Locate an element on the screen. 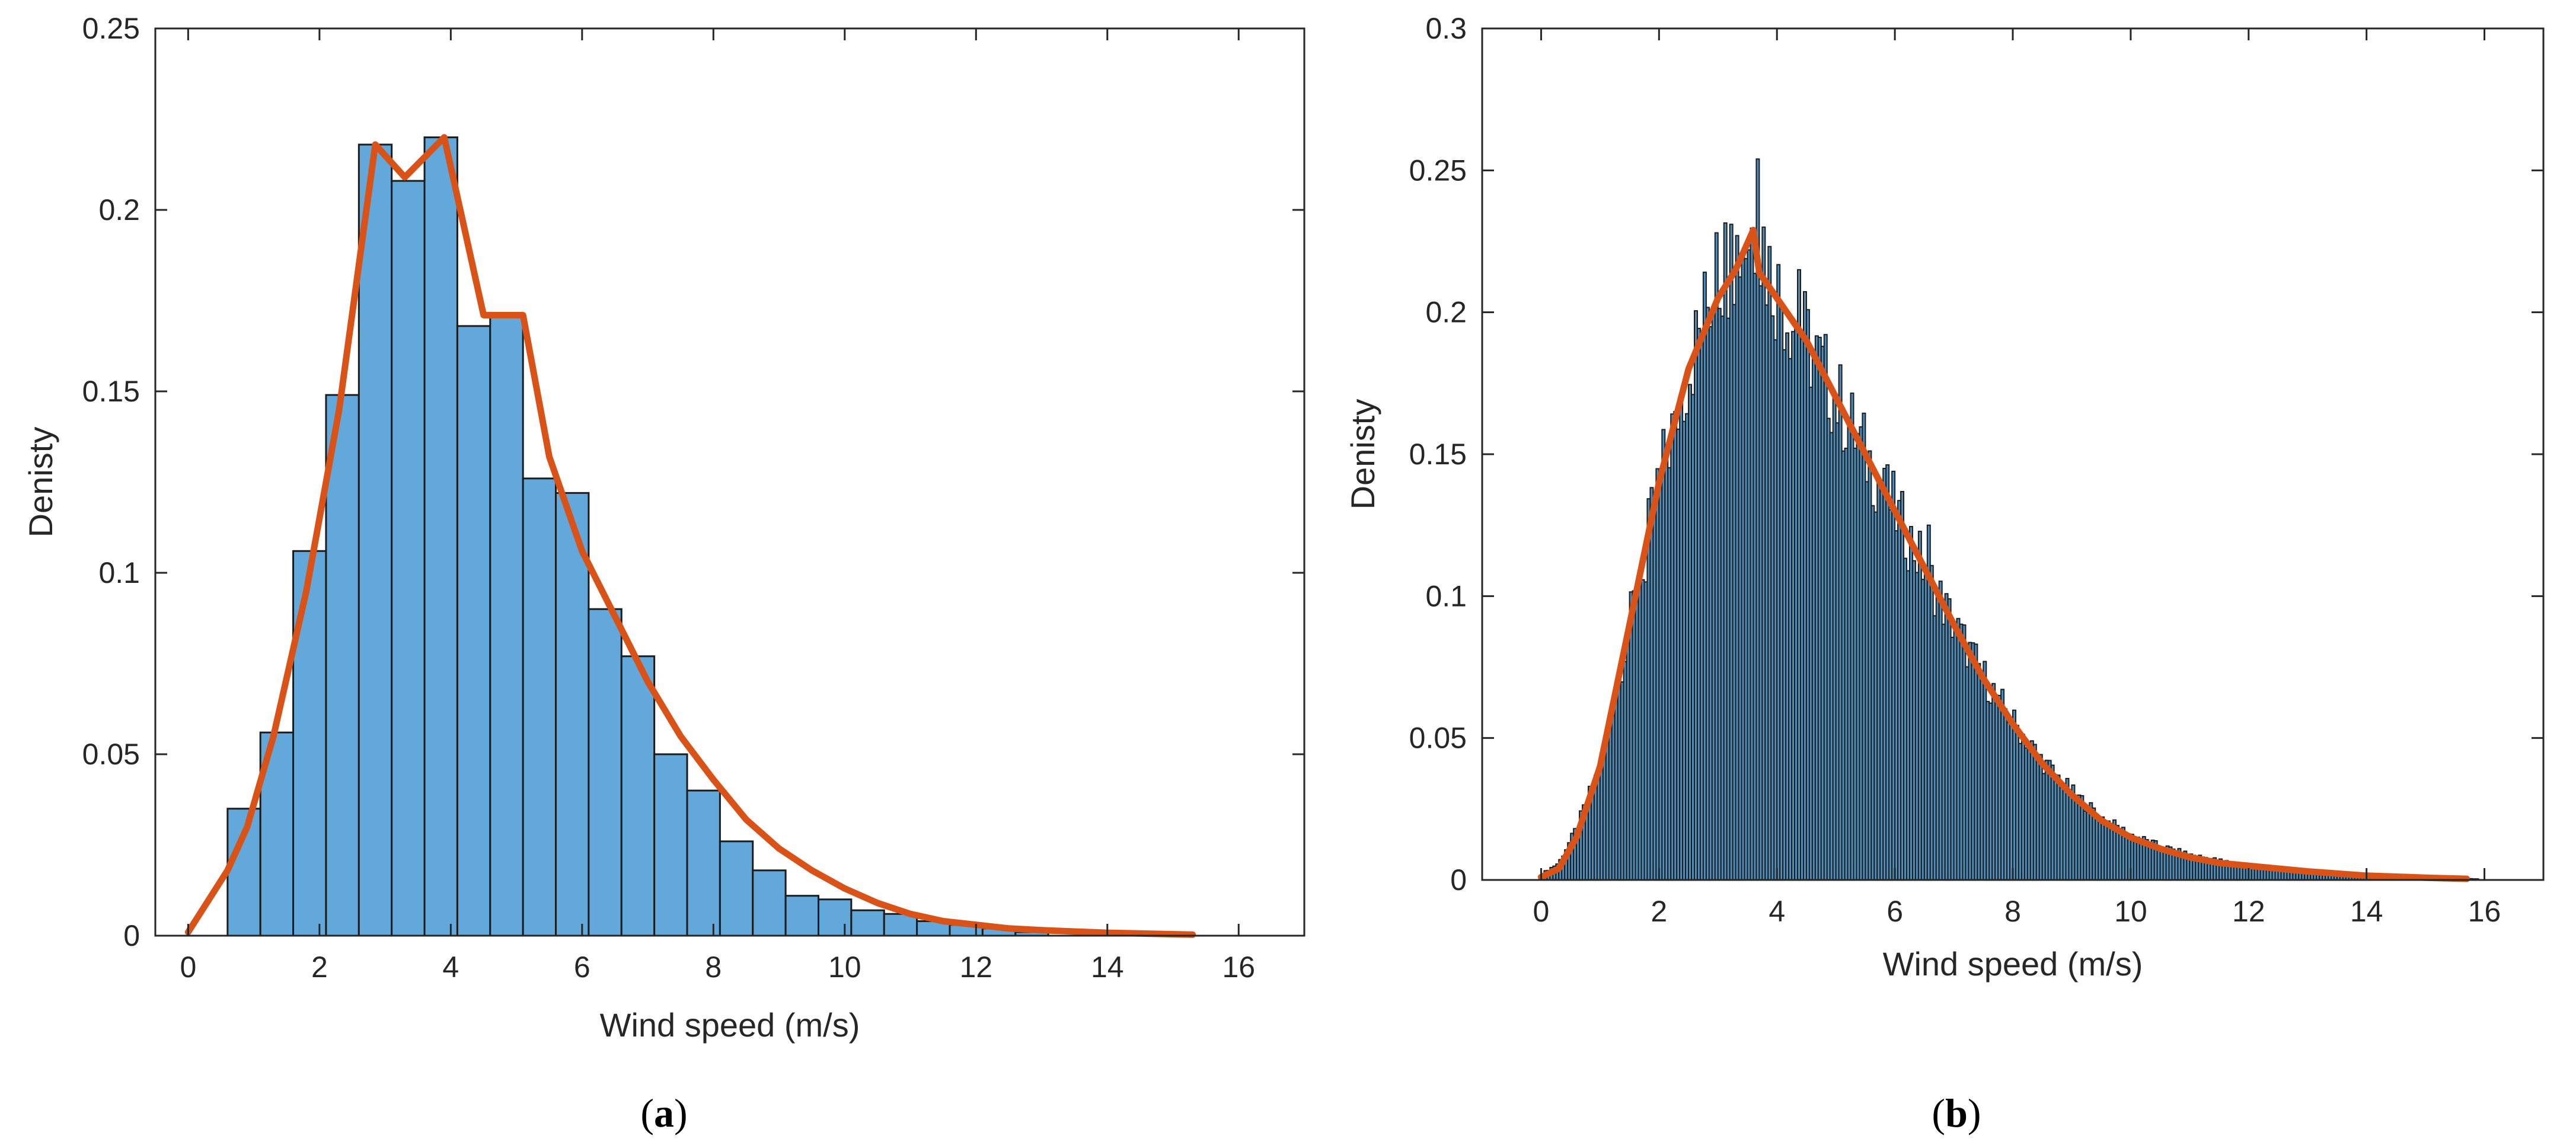 The image size is (2576, 1145). y-axis-label-a: Denisty is located at coordinates (40, 482).